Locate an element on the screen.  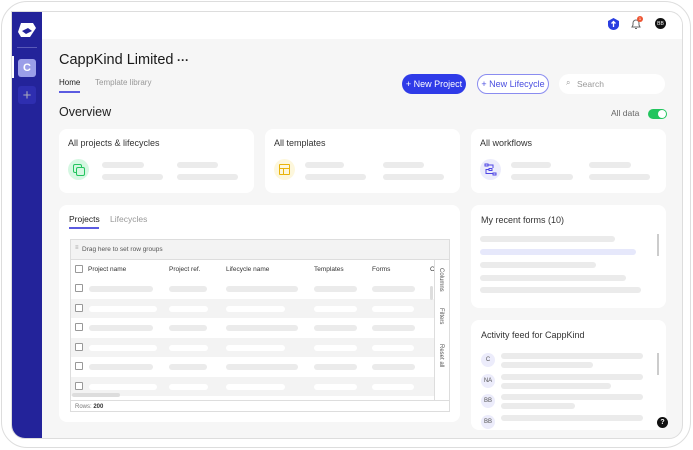
page-title: CappKind Limited is located at coordinates (116, 60).